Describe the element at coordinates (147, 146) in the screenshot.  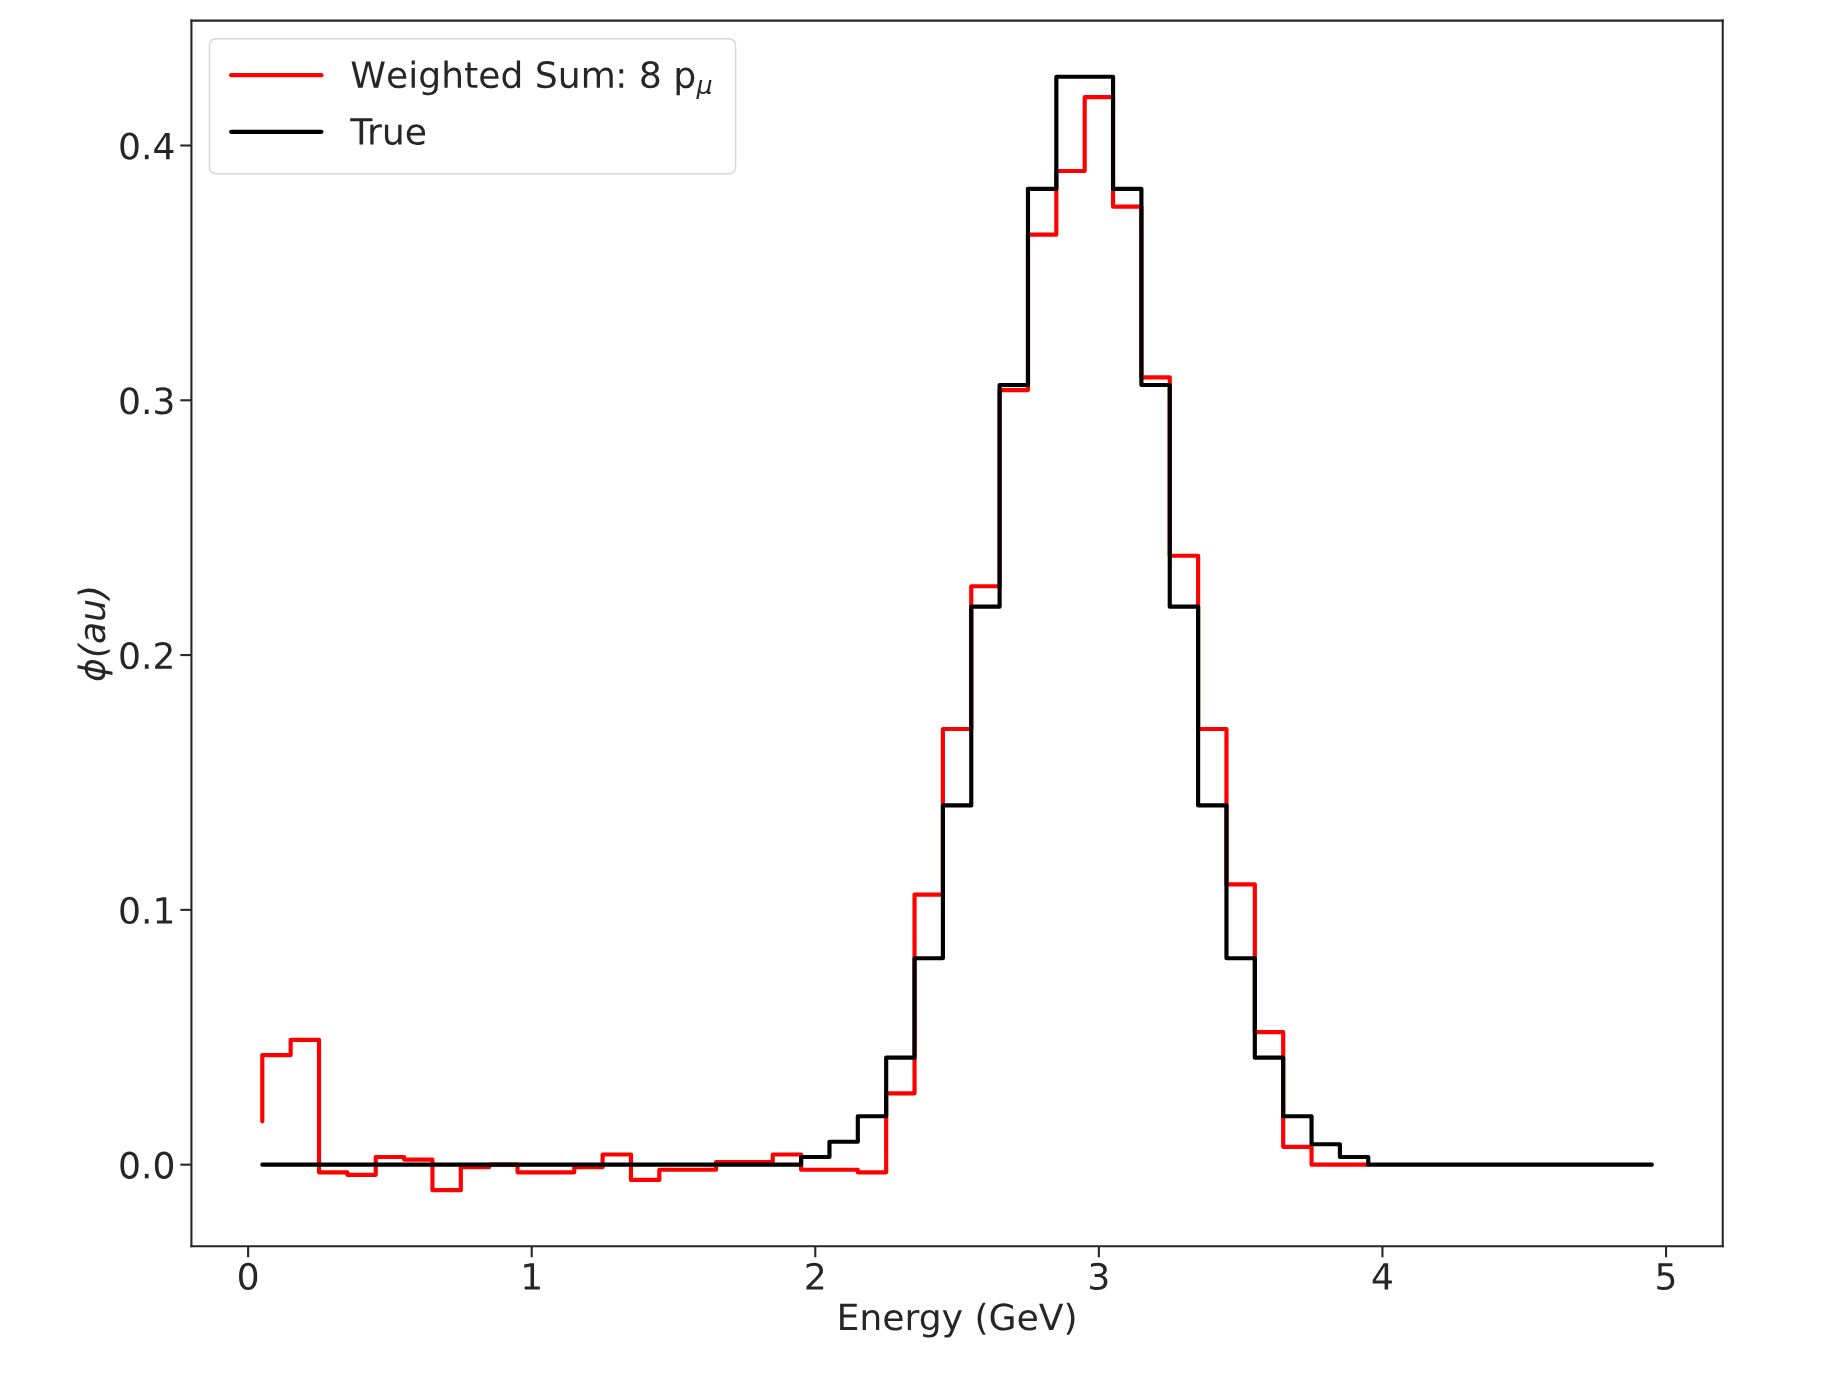
I see `y-tick-label: 0.4` at that location.